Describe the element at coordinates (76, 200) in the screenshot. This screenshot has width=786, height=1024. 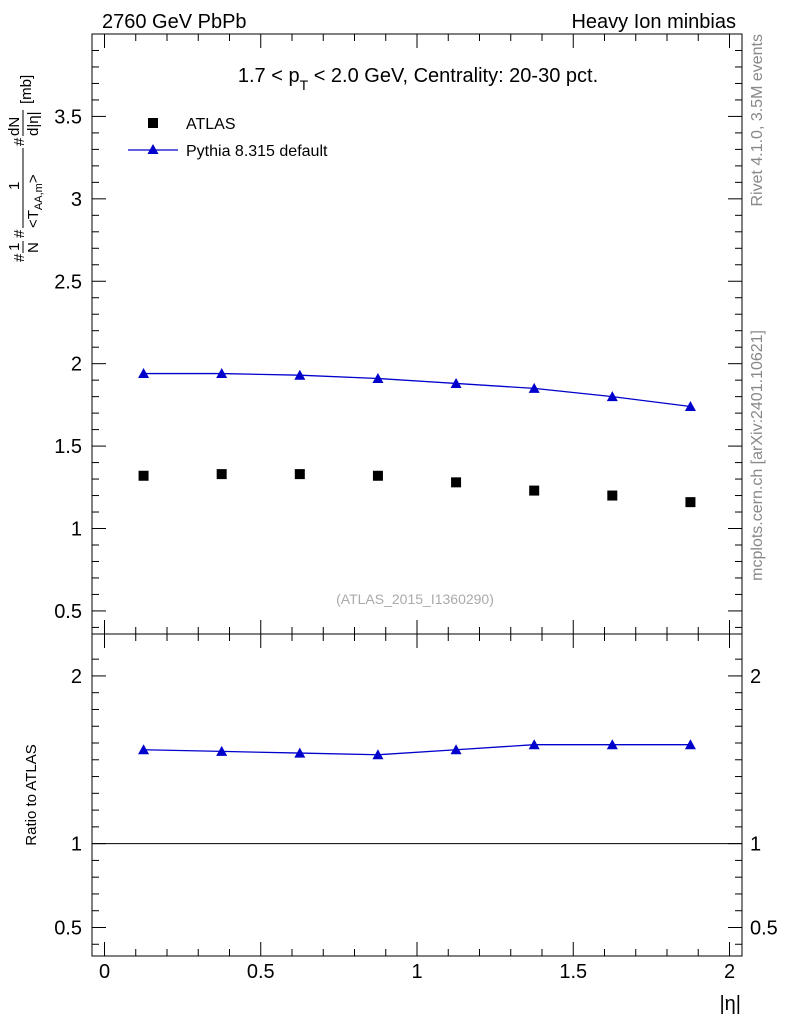
I see `main-y-tick-label: 3` at that location.